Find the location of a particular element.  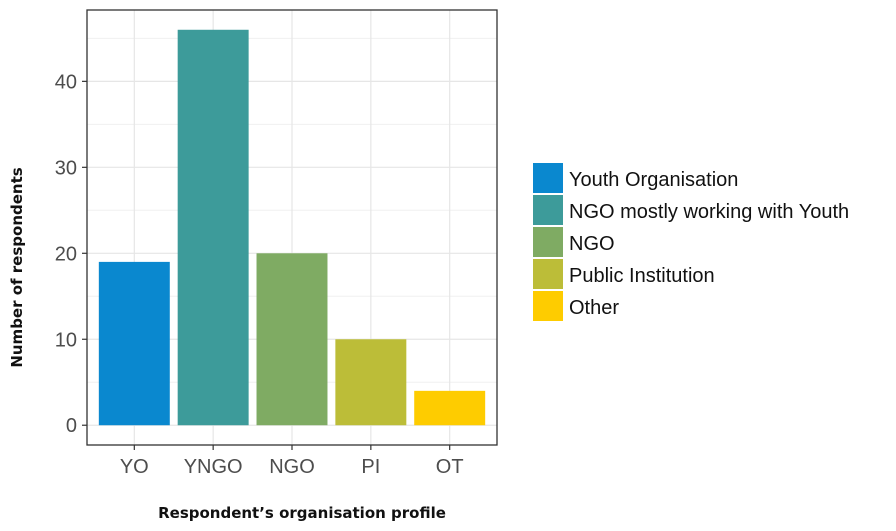

y-tick-label: 20 is located at coordinates (66, 254).